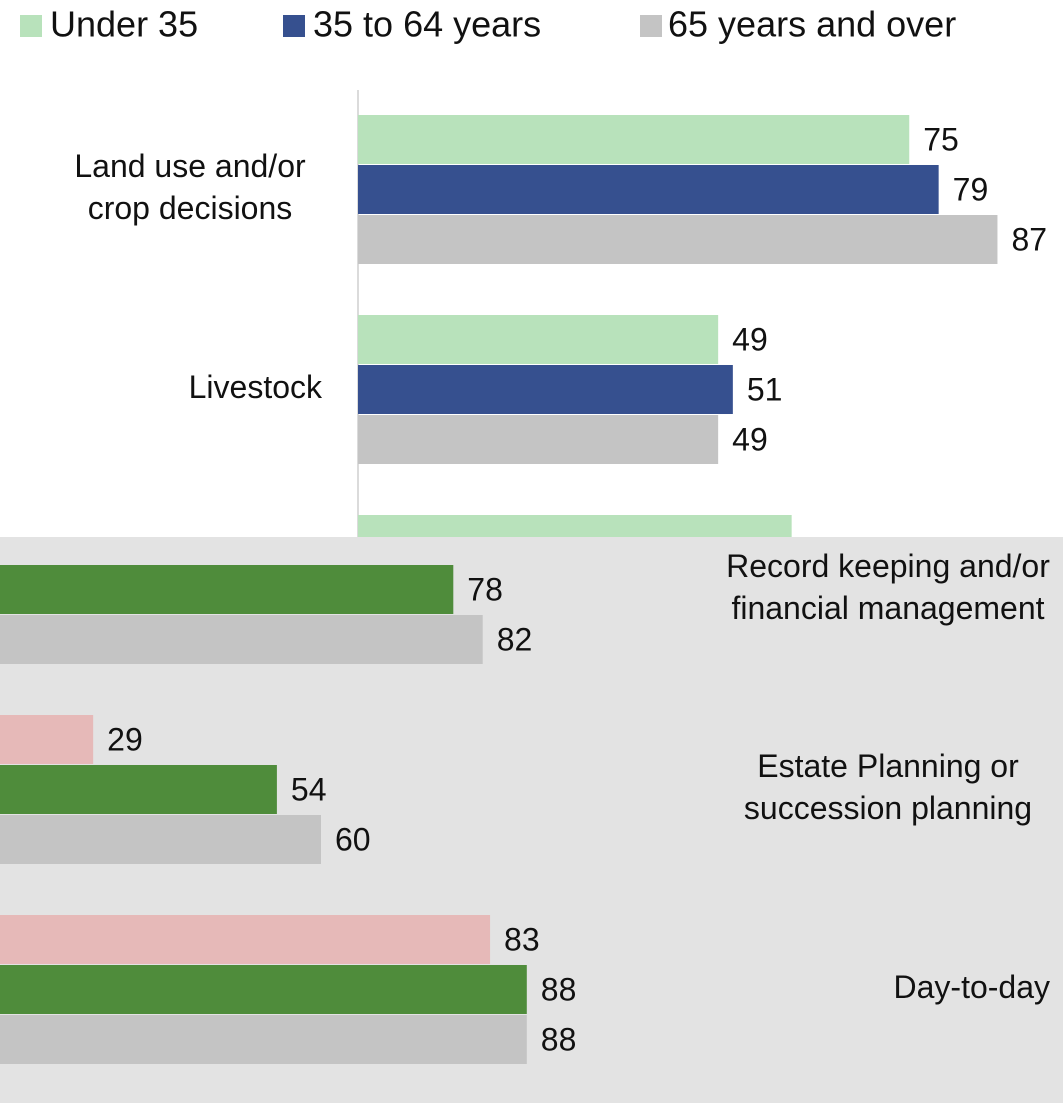 Image resolution: width=1063 pixels, height=1103 pixels. What do you see at coordinates (485, 589) in the screenshot?
I see `value-label: 78` at bounding box center [485, 589].